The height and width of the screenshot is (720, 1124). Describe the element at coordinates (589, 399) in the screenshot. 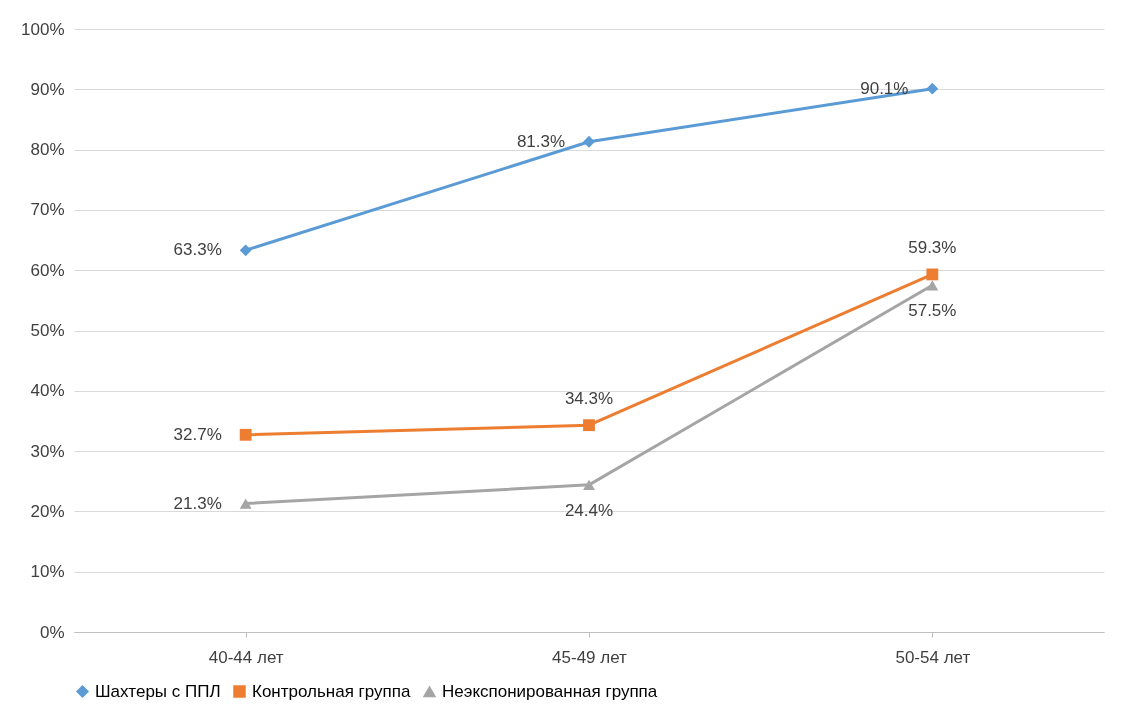

I see `data-label: 34.3%` at that location.